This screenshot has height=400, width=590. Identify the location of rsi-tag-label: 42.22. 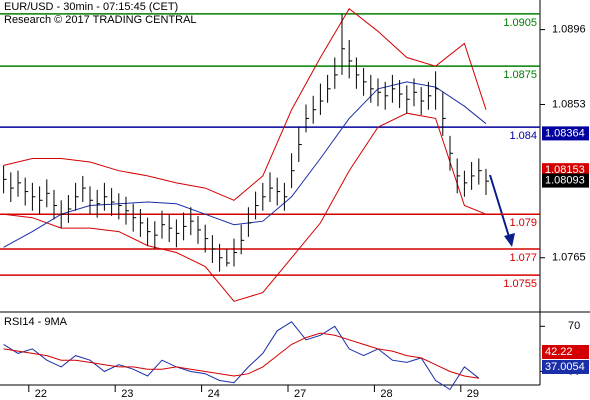
(559, 352).